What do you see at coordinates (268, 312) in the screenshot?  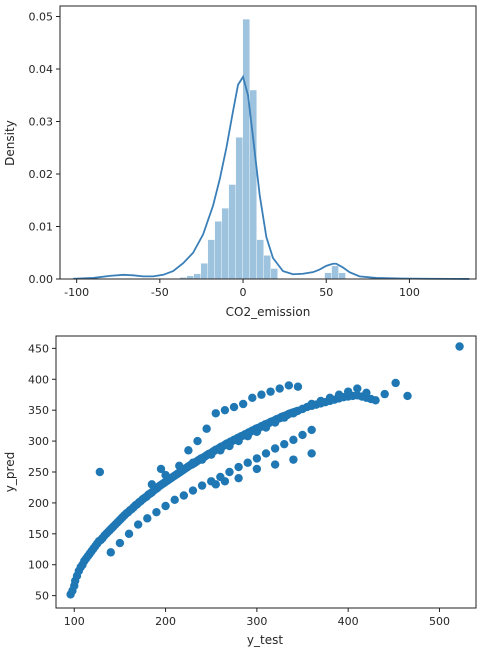 I see `x-axis-label: CO2_emission` at bounding box center [268, 312].